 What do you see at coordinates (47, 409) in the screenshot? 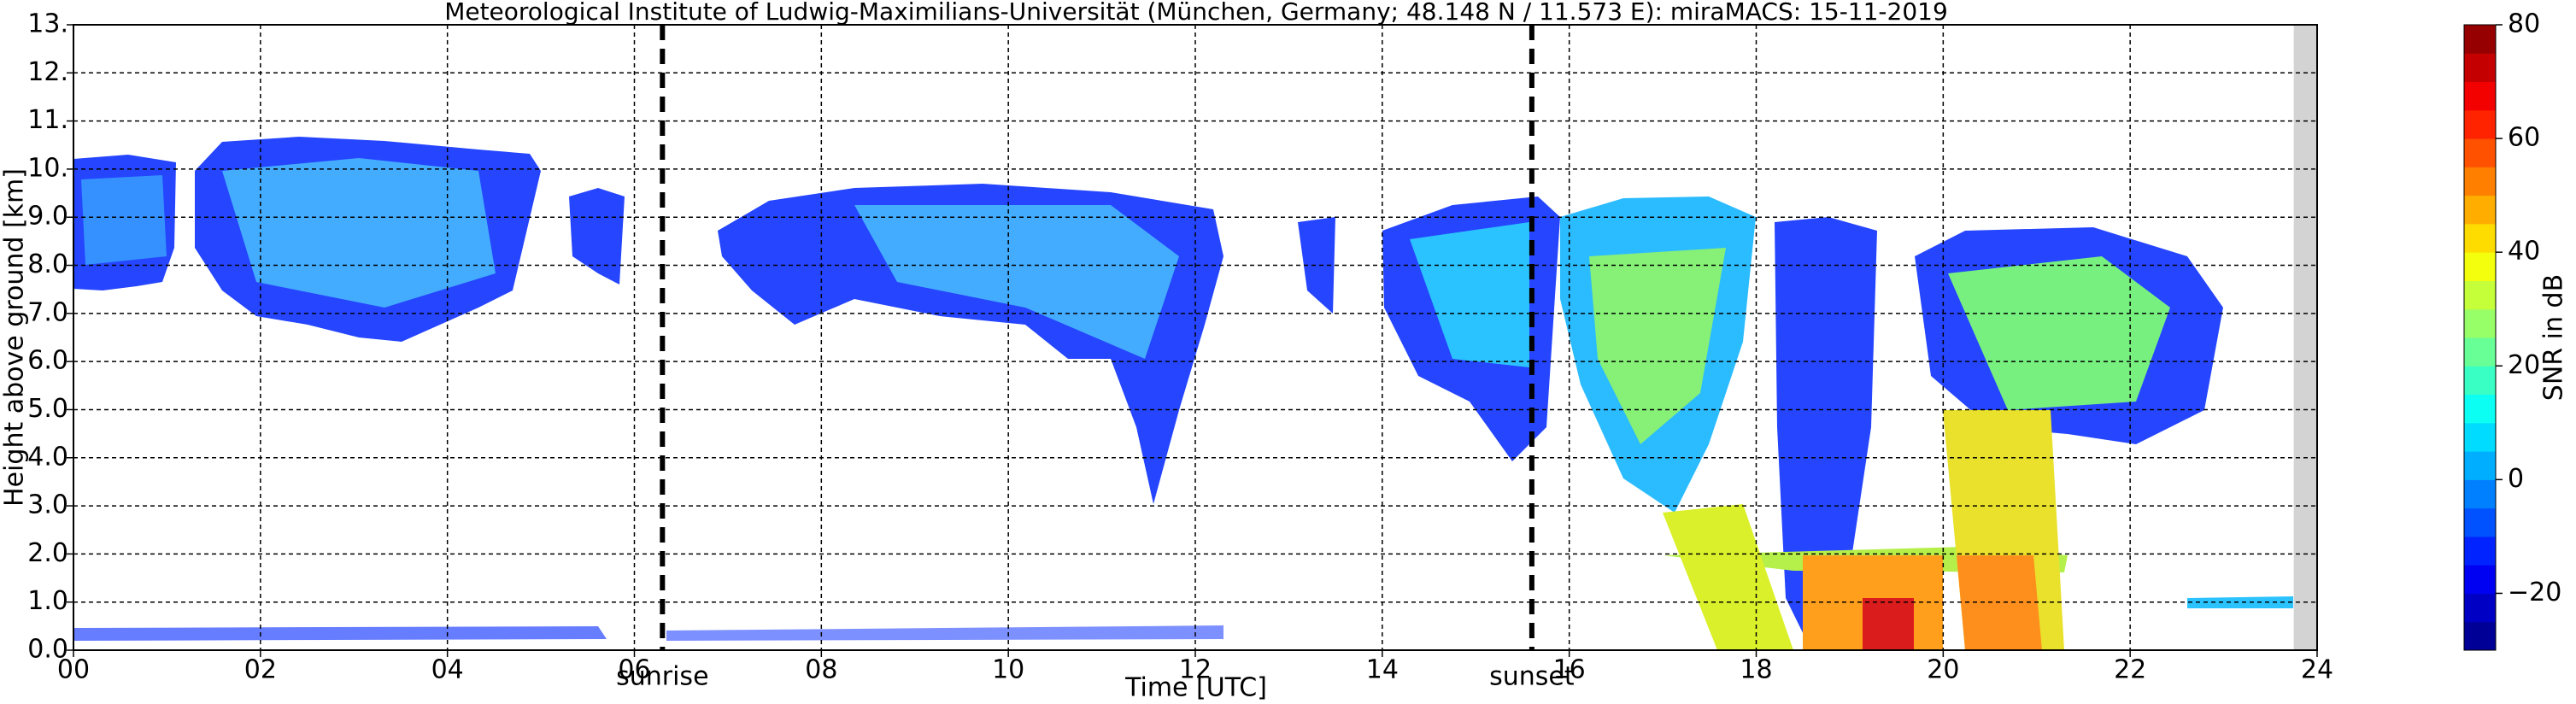
I see `y-tick-label: 5.0` at bounding box center [47, 409].